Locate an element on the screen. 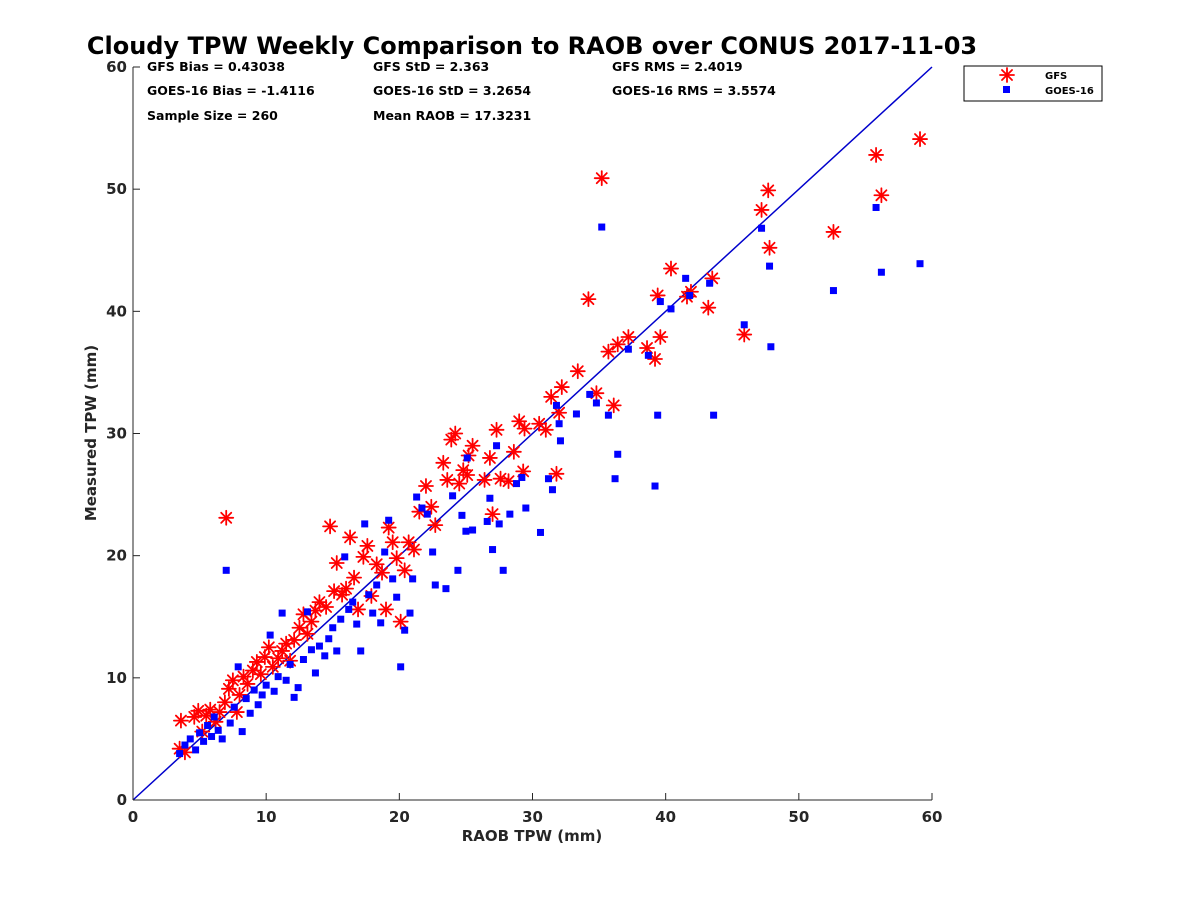 This screenshot has height=900, width=1200. legend-goes16-label: GOES-16 is located at coordinates (1069, 91).